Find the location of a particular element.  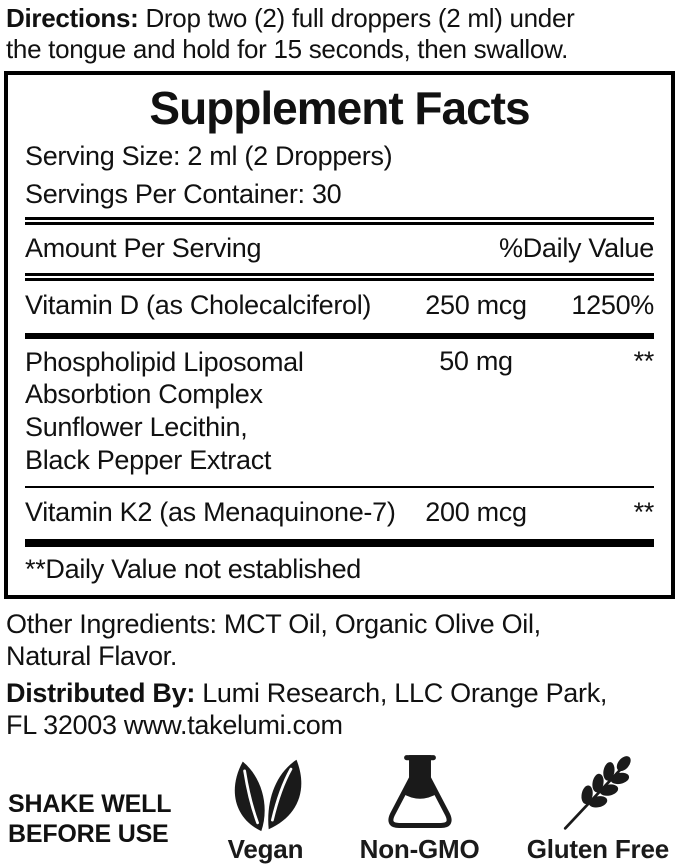

shake-well-line1: SHAKE WELL is located at coordinates (90, 804).